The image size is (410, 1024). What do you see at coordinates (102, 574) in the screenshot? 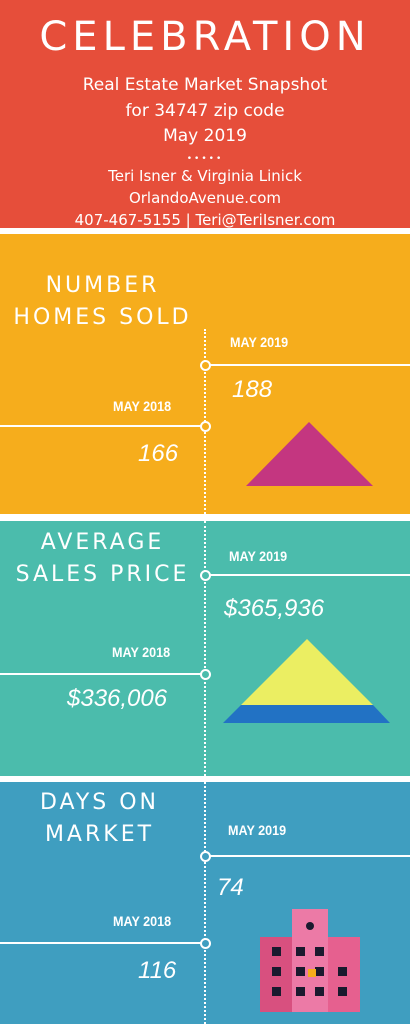
I see `section-title-line2: SALES PRICE` at bounding box center [102, 574].